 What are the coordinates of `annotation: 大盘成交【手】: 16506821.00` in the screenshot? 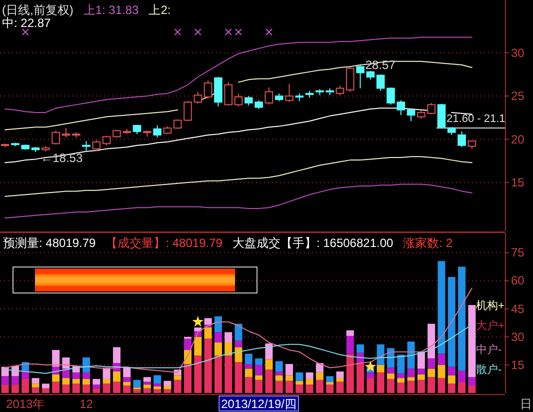 It's located at (313, 243).